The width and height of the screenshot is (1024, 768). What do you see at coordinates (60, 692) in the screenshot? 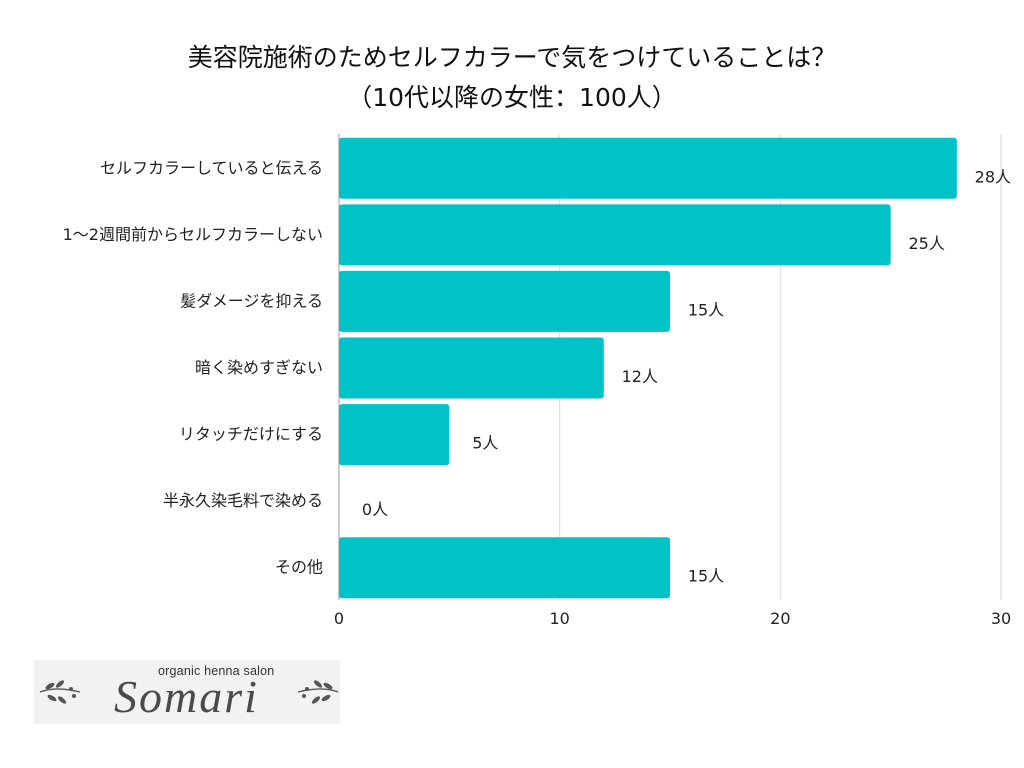
I see `leaf-ornament-left-icon` at bounding box center [60, 692].